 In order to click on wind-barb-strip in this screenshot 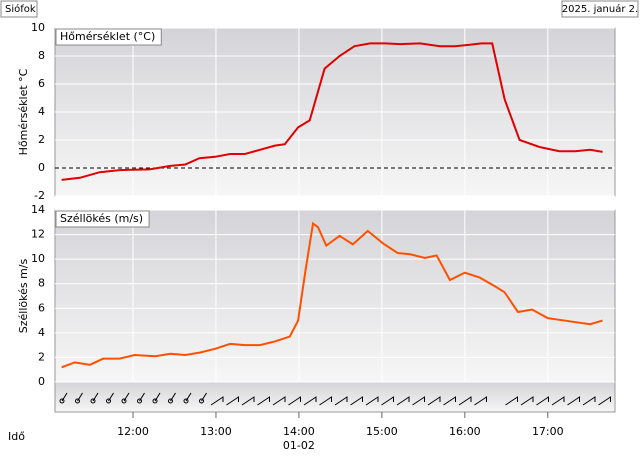, I will do `click(335, 397)`.